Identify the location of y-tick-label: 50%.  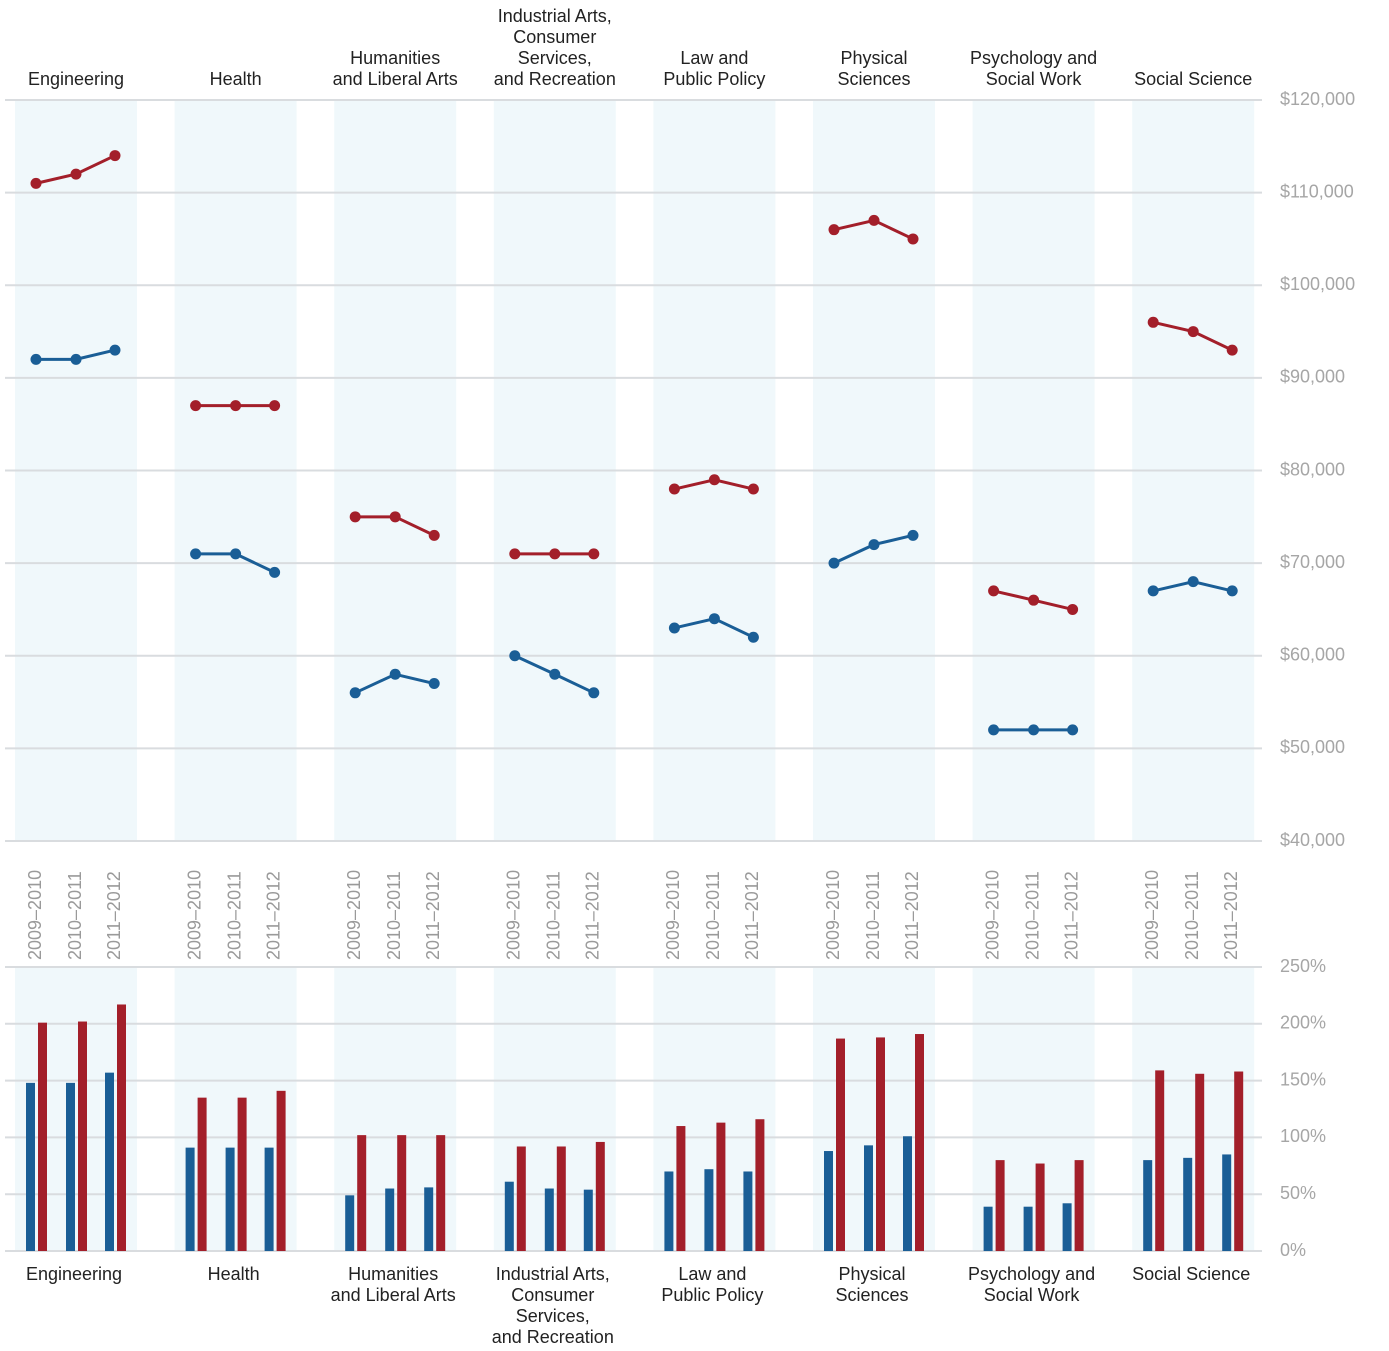
(1298, 1193).